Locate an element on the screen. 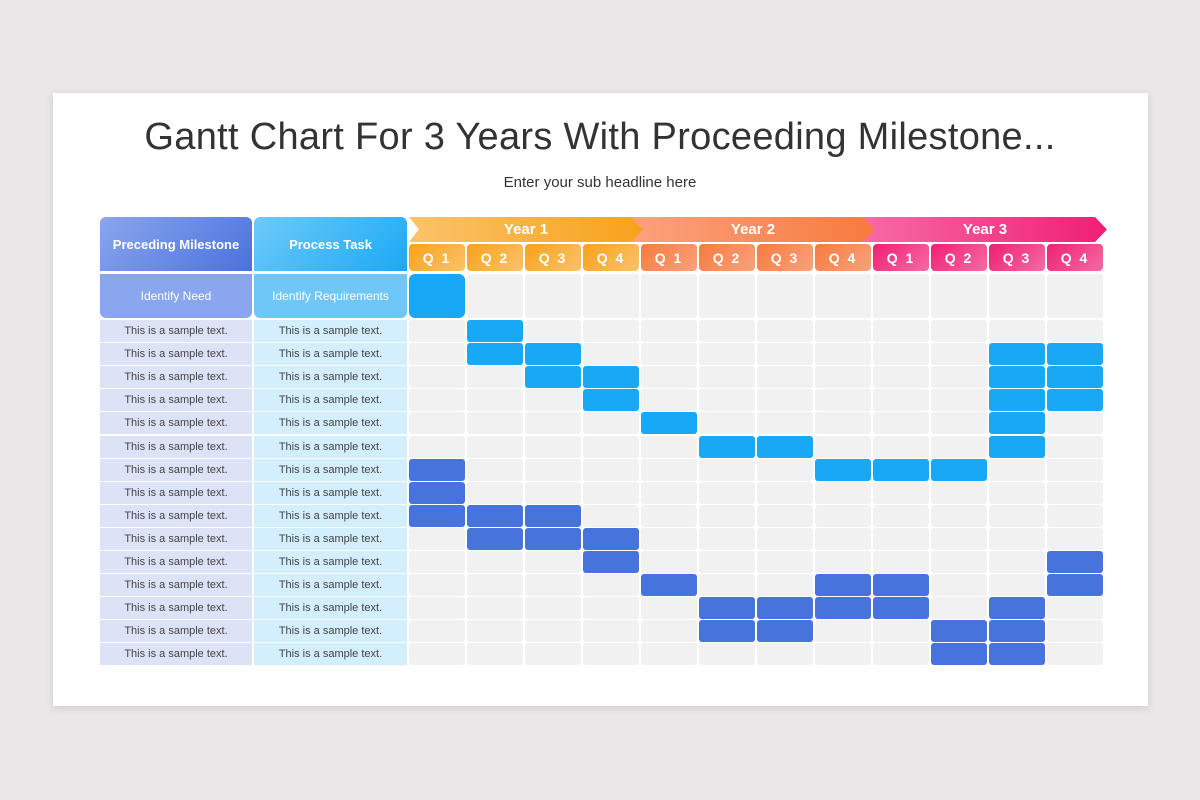 The height and width of the screenshot is (800, 1200). task-cell: Identify Requirements is located at coordinates (330, 296).